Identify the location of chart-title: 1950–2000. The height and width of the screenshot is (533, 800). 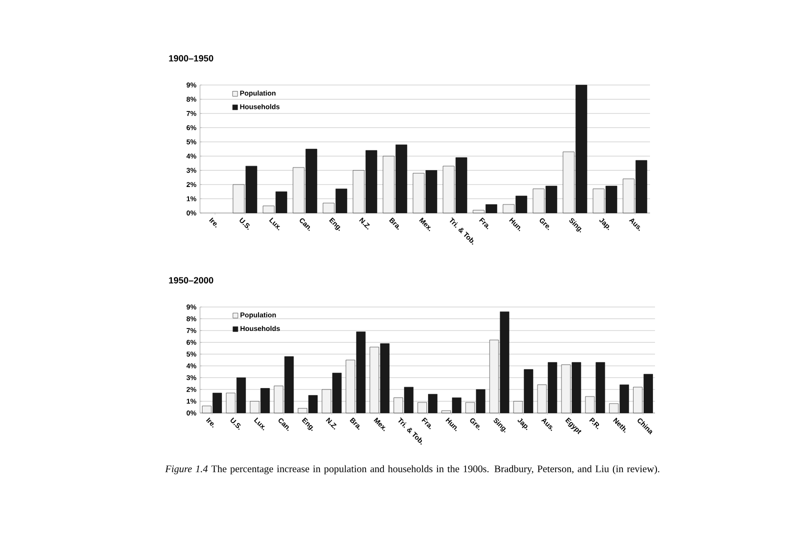
(191, 280).